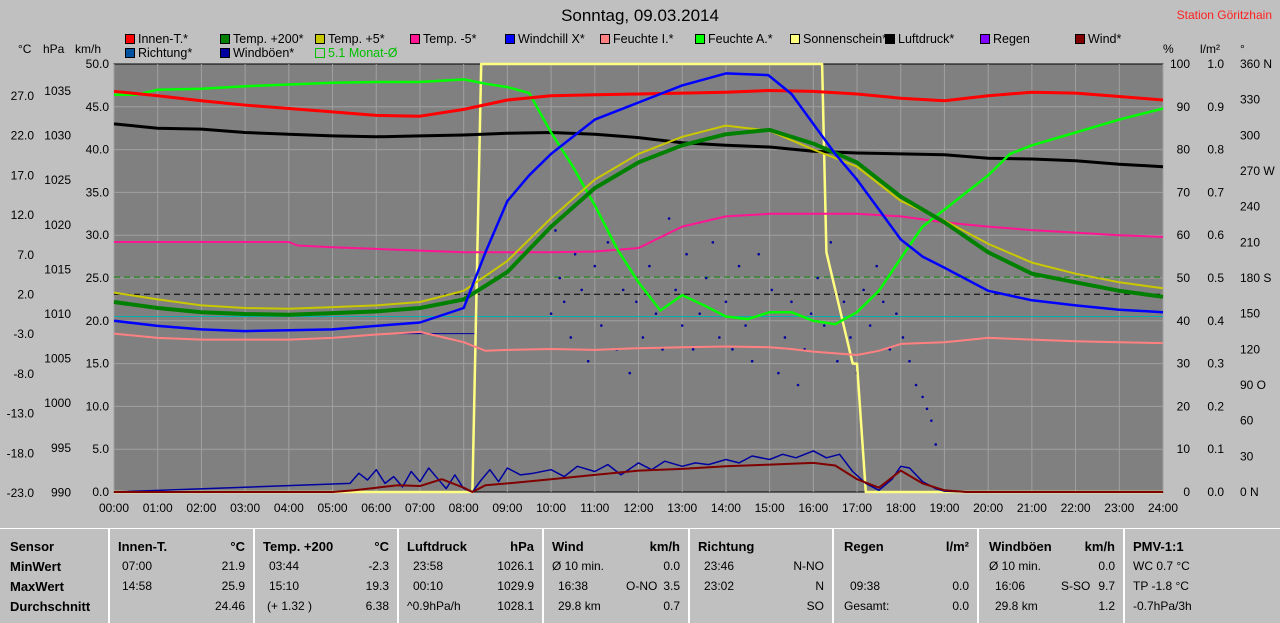 Image resolution: width=1280 pixels, height=623 pixels. I want to click on stats-pressure-unit: hPa, so click(522, 546).